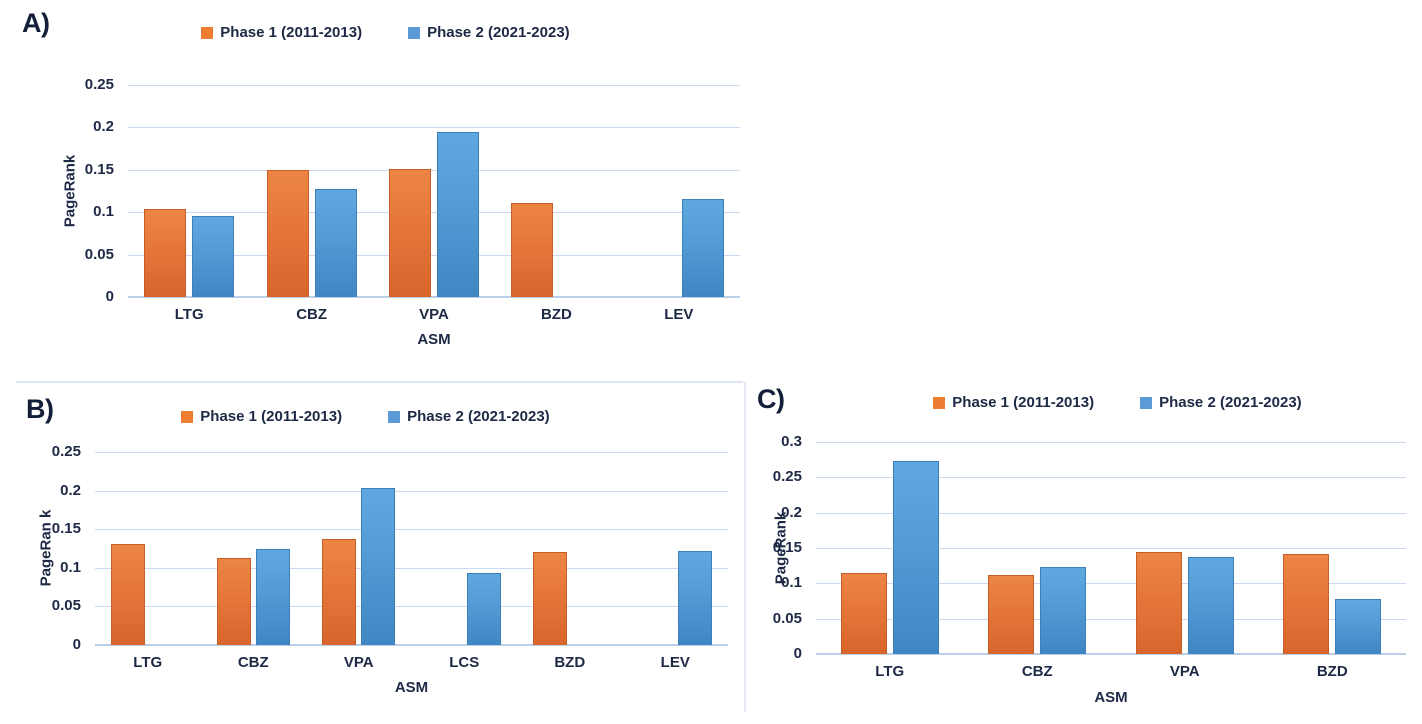 Image resolution: width=1422 pixels, height=724 pixels. Describe the element at coordinates (335, 243) in the screenshot. I see `bar-phase2-CBZ` at that location.